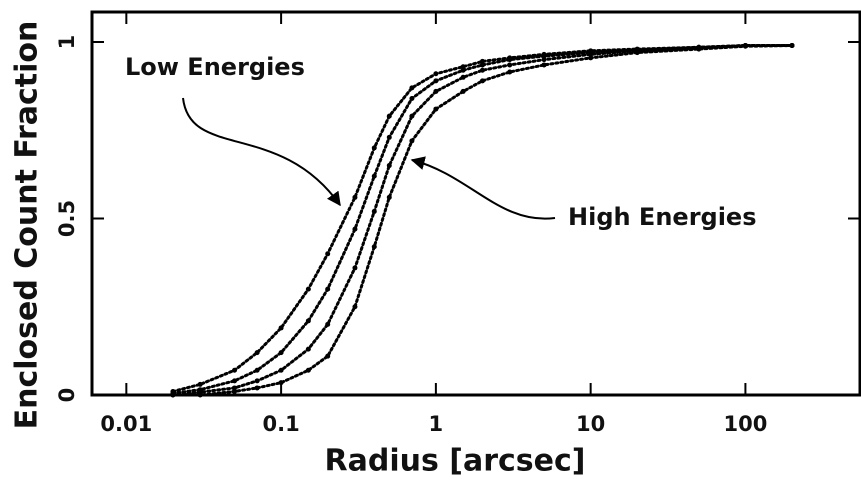 This screenshot has height=481, width=861. I want to click on x-tick-label: 1, so click(436, 424).